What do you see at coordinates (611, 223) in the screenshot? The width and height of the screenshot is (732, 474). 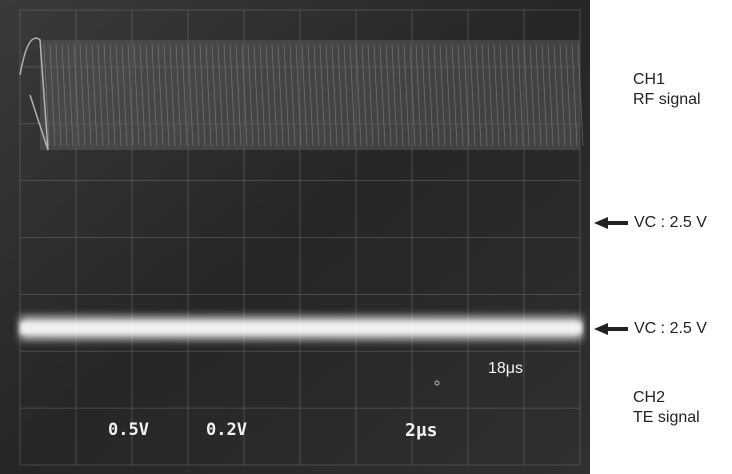 I see `arrow-left-icon` at bounding box center [611, 223].